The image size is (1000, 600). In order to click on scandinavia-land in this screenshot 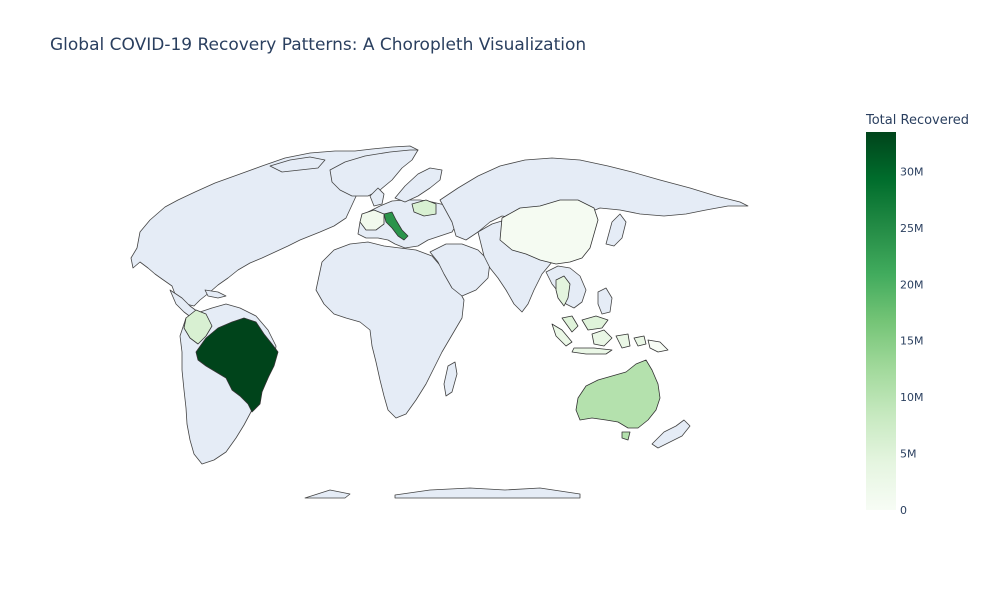, I will do `click(418, 185)`.